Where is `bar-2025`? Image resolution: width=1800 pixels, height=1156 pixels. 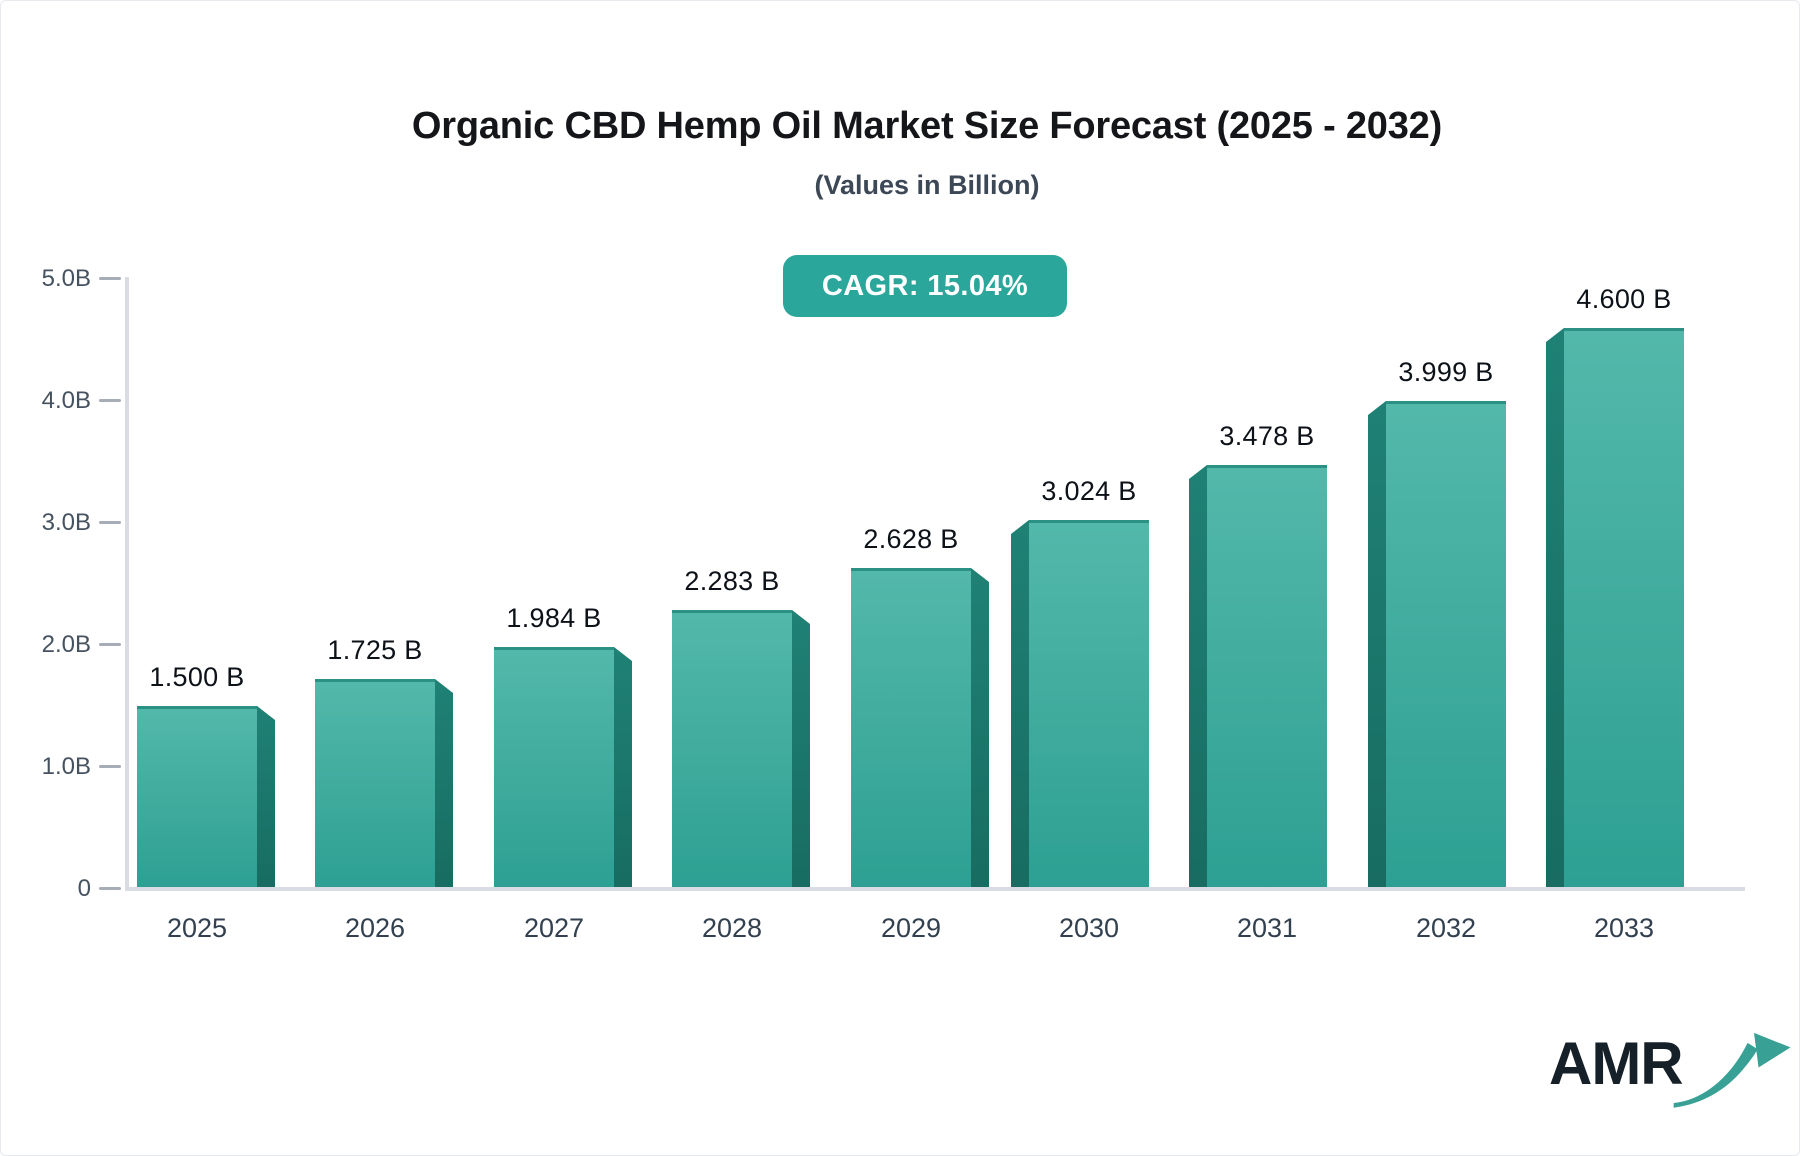
bar-2025 is located at coordinates (197, 796).